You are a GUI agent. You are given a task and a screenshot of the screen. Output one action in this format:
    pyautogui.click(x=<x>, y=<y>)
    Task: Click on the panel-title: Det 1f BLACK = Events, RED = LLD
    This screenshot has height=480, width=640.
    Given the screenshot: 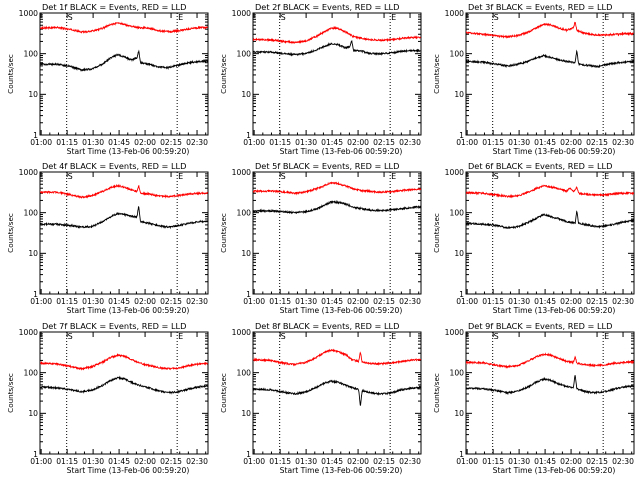 What is the action you would take?
    pyautogui.click(x=114, y=7)
    